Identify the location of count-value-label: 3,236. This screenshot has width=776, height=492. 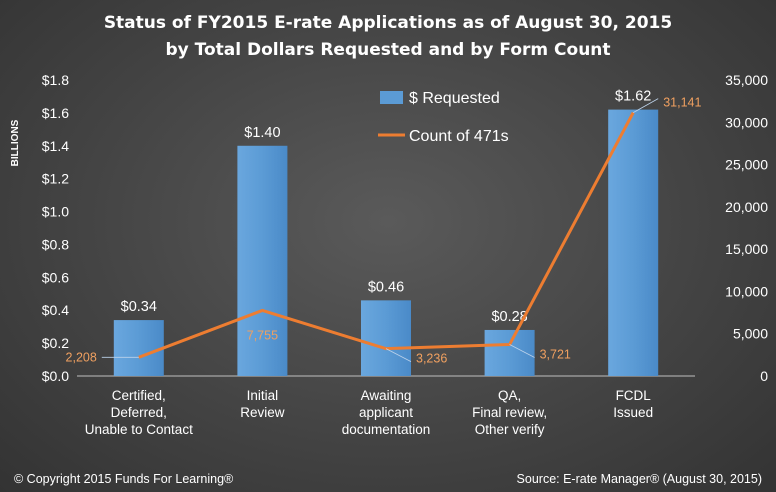
(431, 359).